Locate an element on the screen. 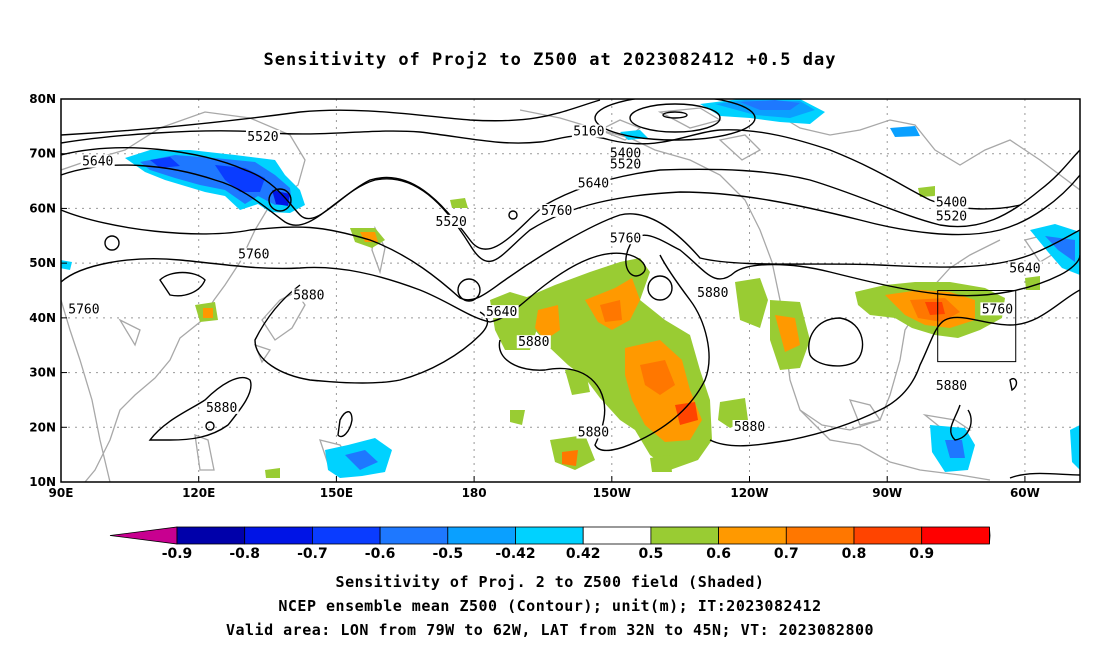 The image size is (1100, 650). lat-tick-label: 20N is located at coordinates (42, 427).